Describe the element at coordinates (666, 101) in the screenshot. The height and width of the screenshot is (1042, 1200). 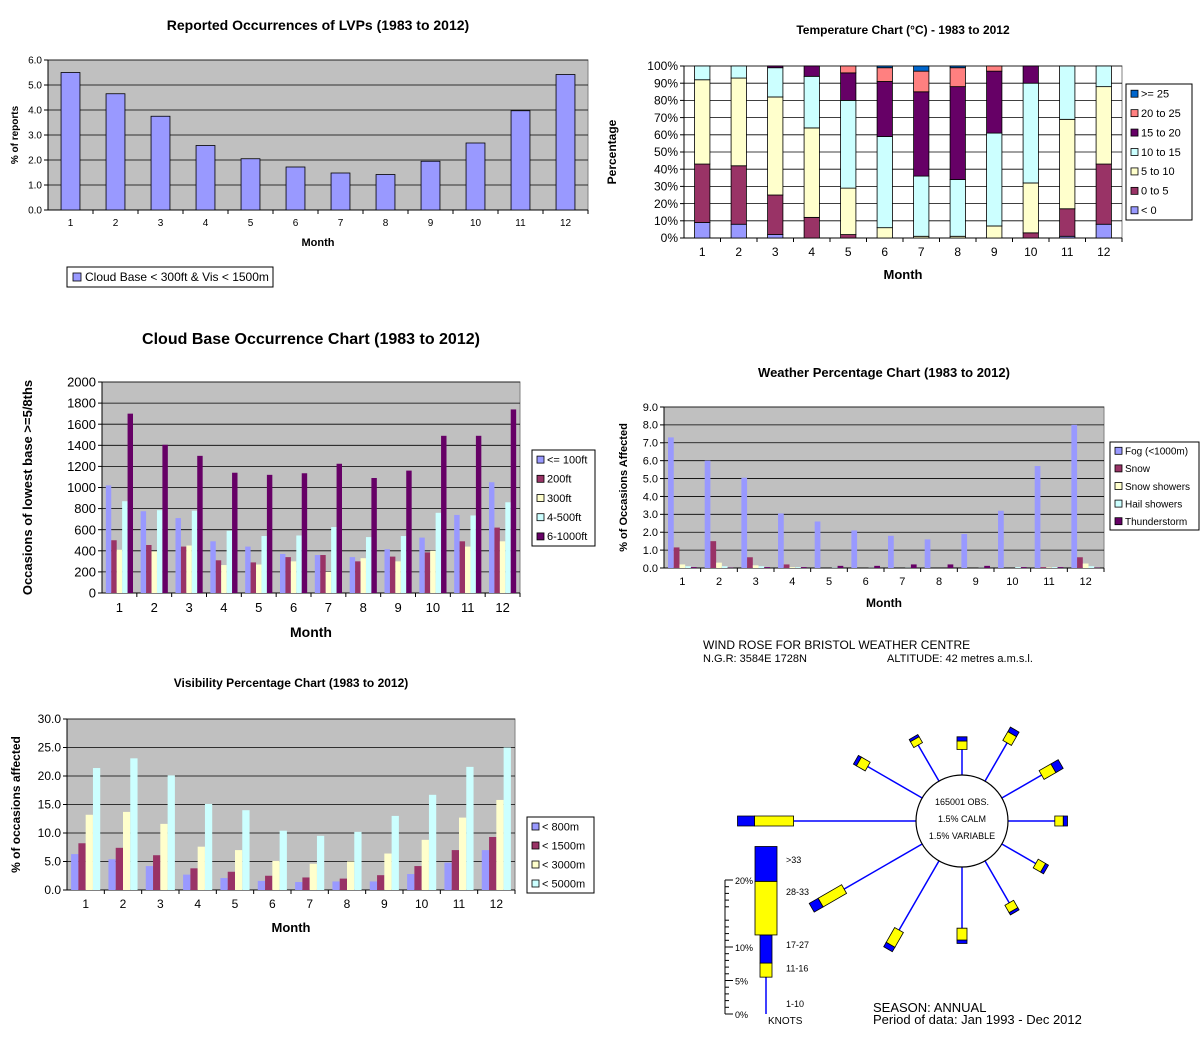
I see `y-tick-label: 80%` at that location.